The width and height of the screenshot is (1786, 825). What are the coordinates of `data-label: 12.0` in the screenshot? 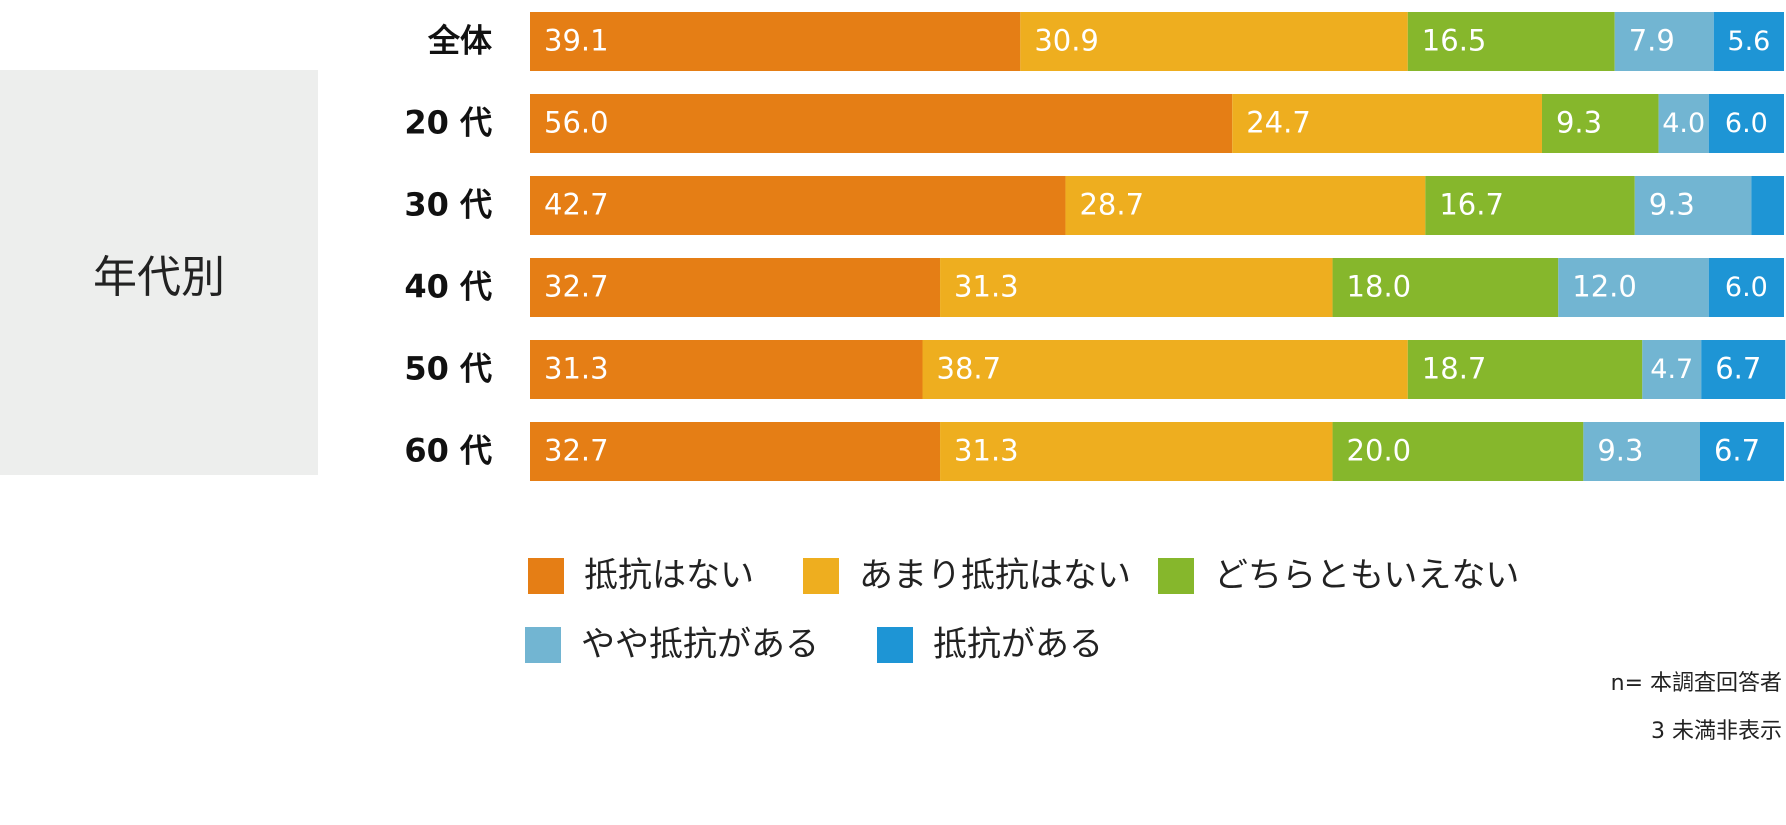 It's located at (1604, 287).